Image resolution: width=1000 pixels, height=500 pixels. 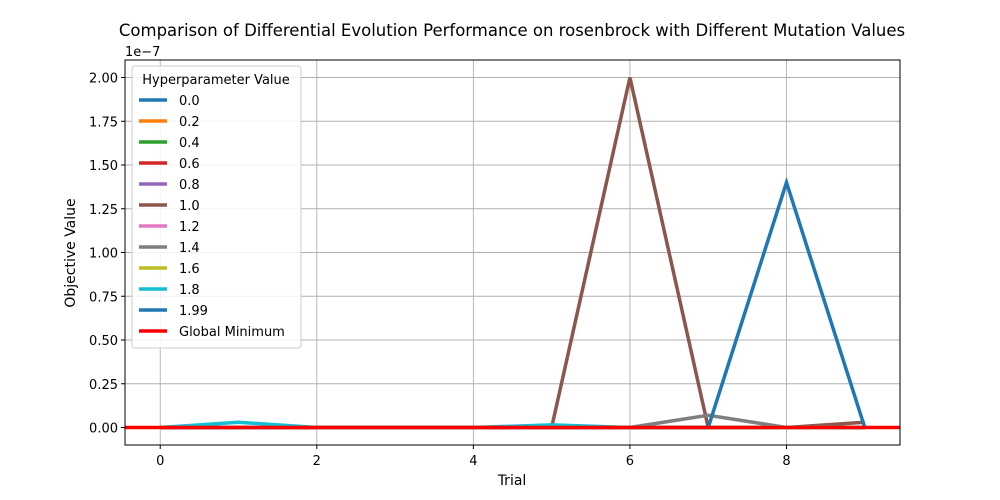 I want to click on y-tick-label: 1.25, so click(x=103, y=210).